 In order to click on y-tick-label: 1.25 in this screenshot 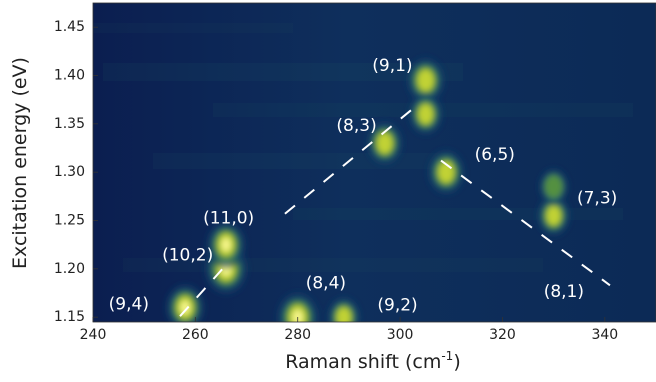, I will do `click(69, 221)`.